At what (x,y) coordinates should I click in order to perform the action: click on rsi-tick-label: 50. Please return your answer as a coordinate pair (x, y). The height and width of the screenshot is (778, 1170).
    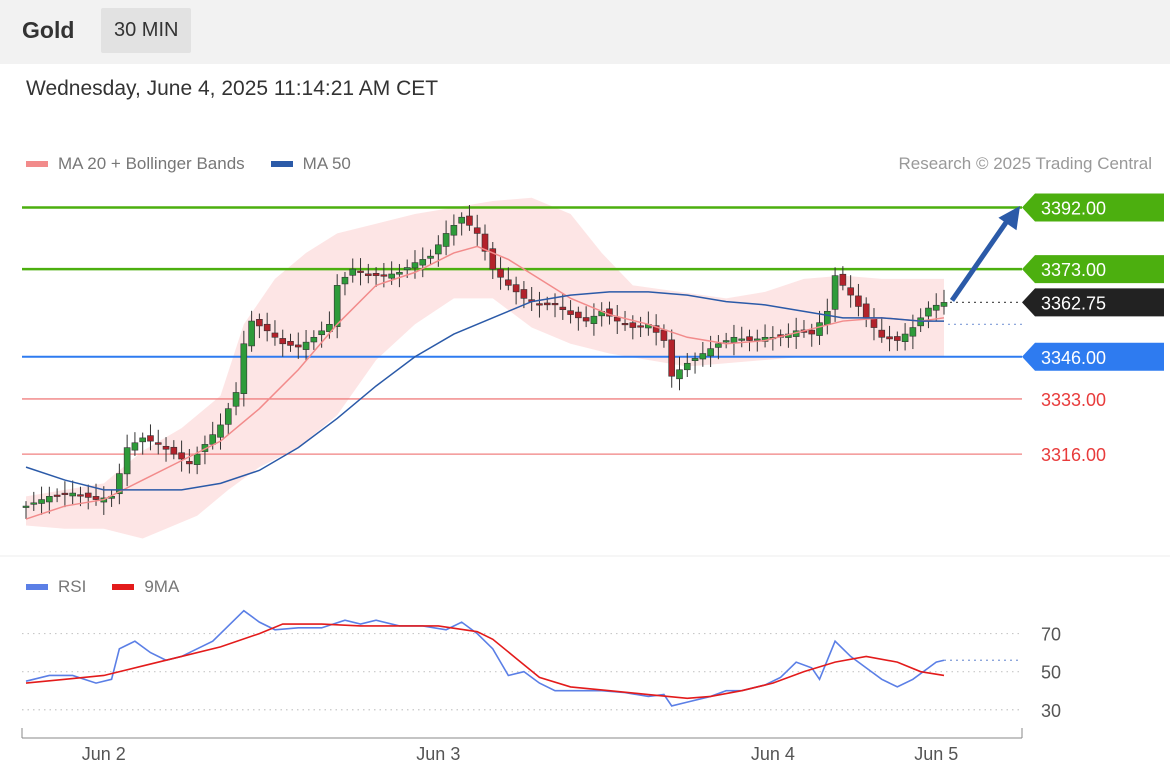
    Looking at the image, I should click on (1051, 673).